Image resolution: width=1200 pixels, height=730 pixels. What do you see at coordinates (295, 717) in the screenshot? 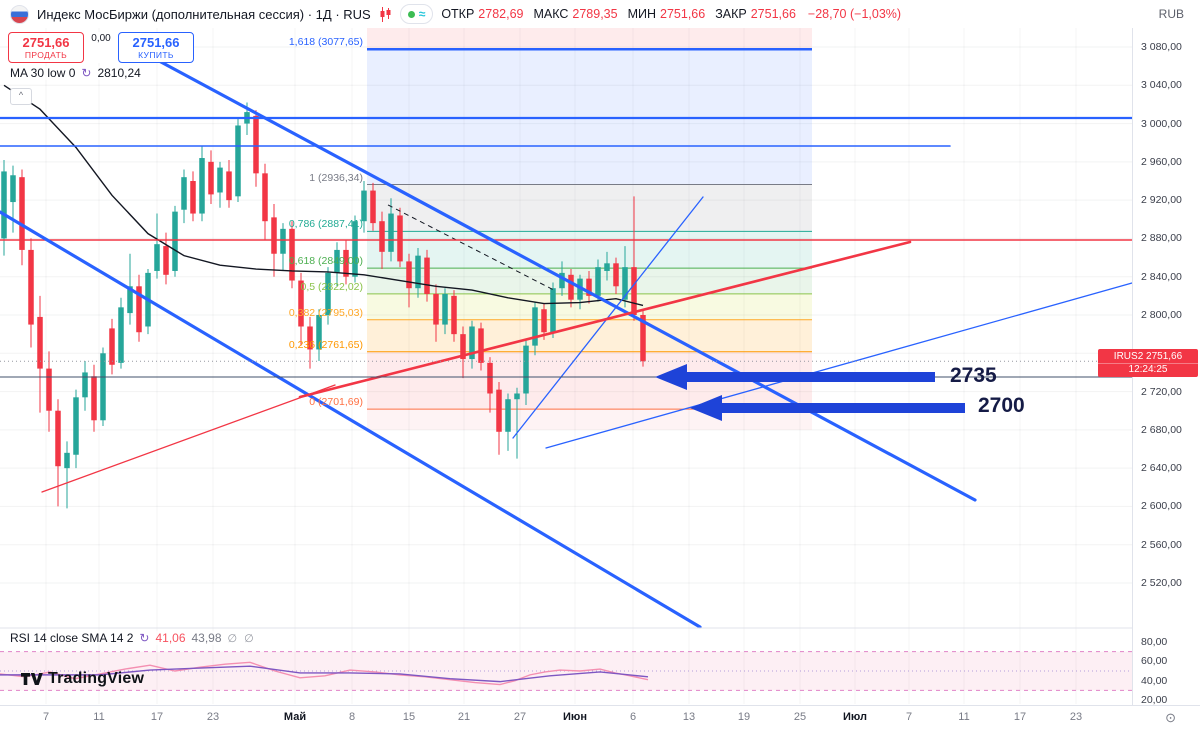
I see `time-axis-month-tick: Май` at bounding box center [295, 717].